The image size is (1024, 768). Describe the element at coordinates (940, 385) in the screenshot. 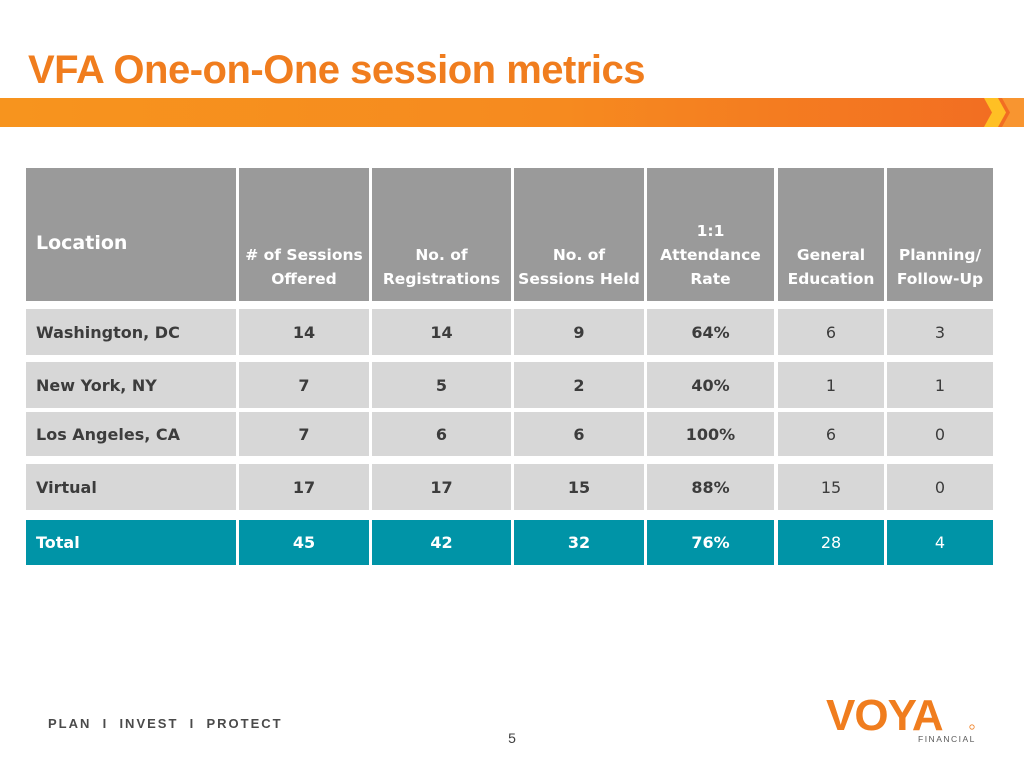

I see `row-planning-cell: 1` at that location.